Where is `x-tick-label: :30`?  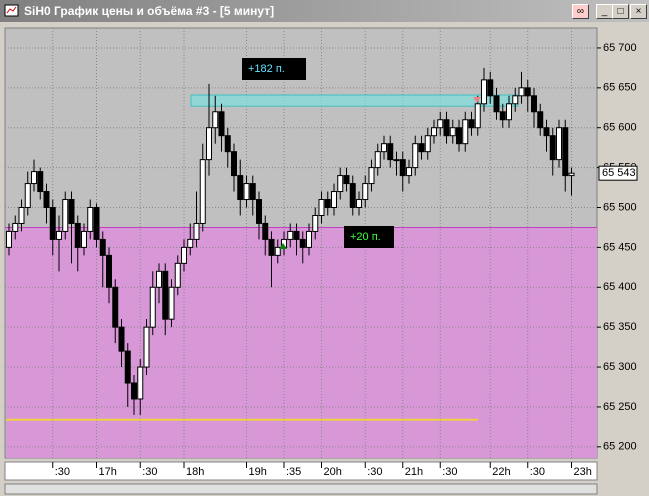 x-tick-label: :30 is located at coordinates (449, 472).